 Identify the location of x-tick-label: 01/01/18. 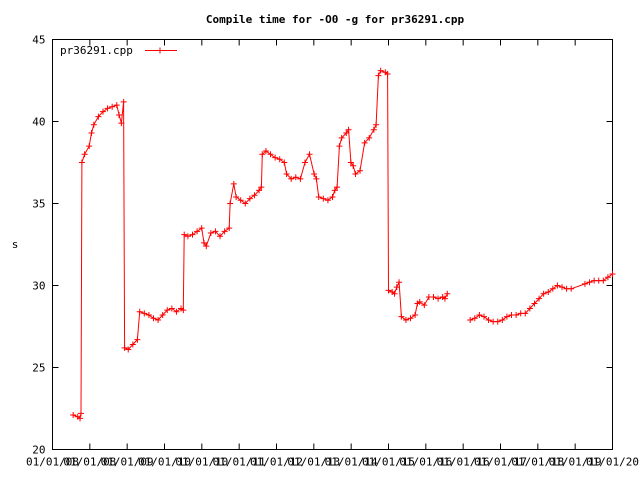
(537, 462).